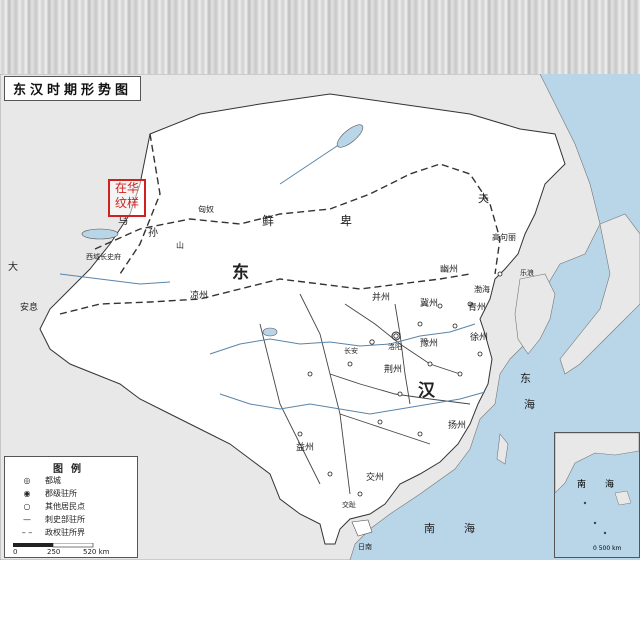 The height and width of the screenshot is (640, 640). Describe the element at coordinates (395, 347) in the screenshot. I see `label-luoyang: 洛阳` at that location.